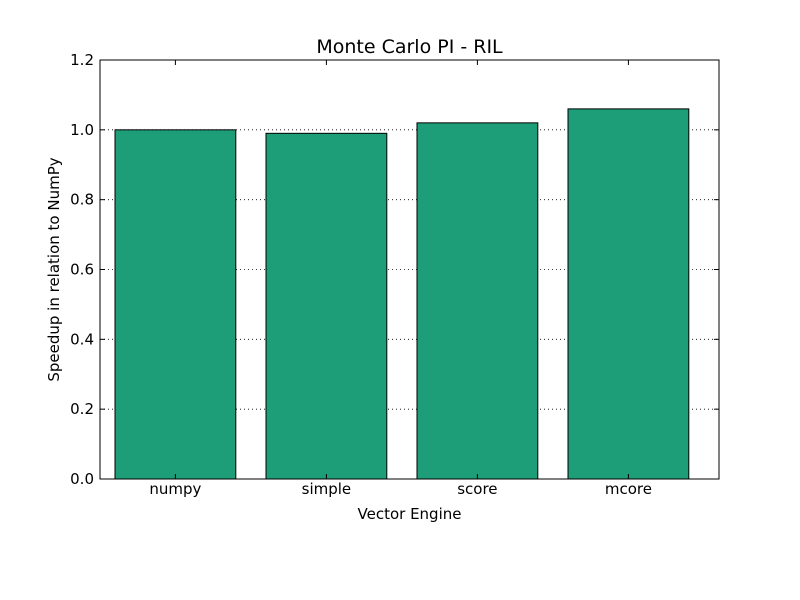 The height and width of the screenshot is (600, 800). Describe the element at coordinates (628, 489) in the screenshot. I see `x-tick-label: mcore` at that location.